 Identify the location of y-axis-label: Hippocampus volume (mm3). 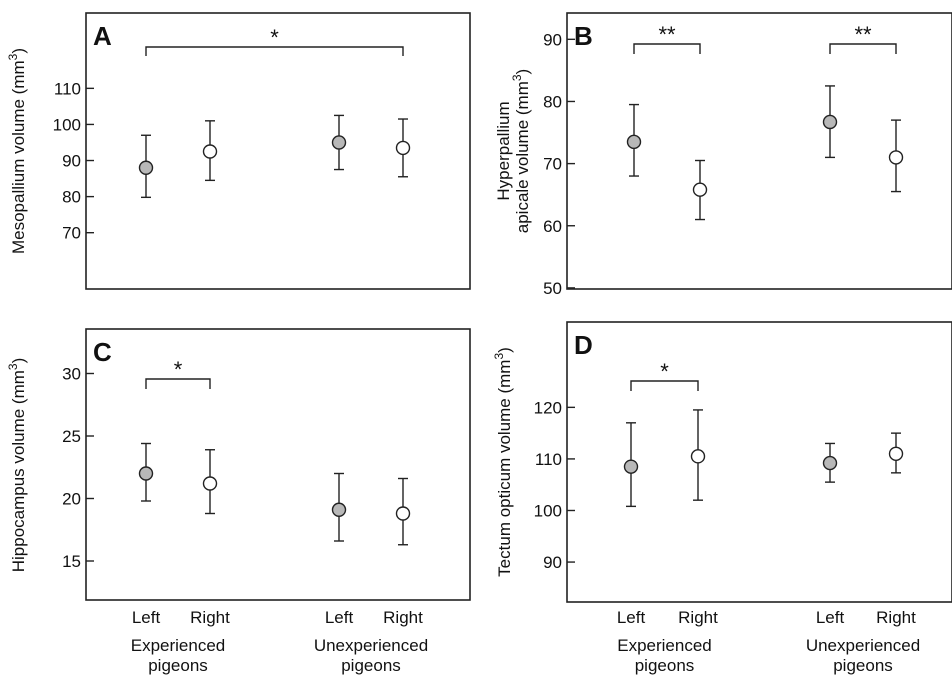
(17, 465).